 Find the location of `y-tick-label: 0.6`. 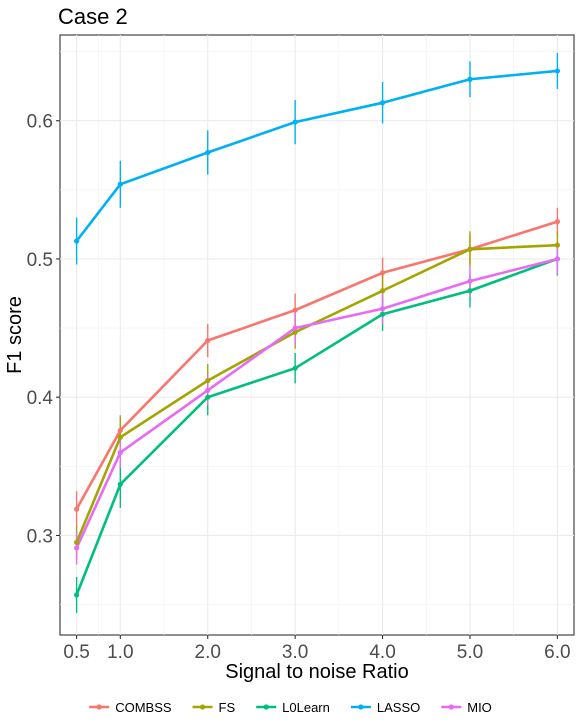

y-tick-label: 0.6 is located at coordinates (40, 122).